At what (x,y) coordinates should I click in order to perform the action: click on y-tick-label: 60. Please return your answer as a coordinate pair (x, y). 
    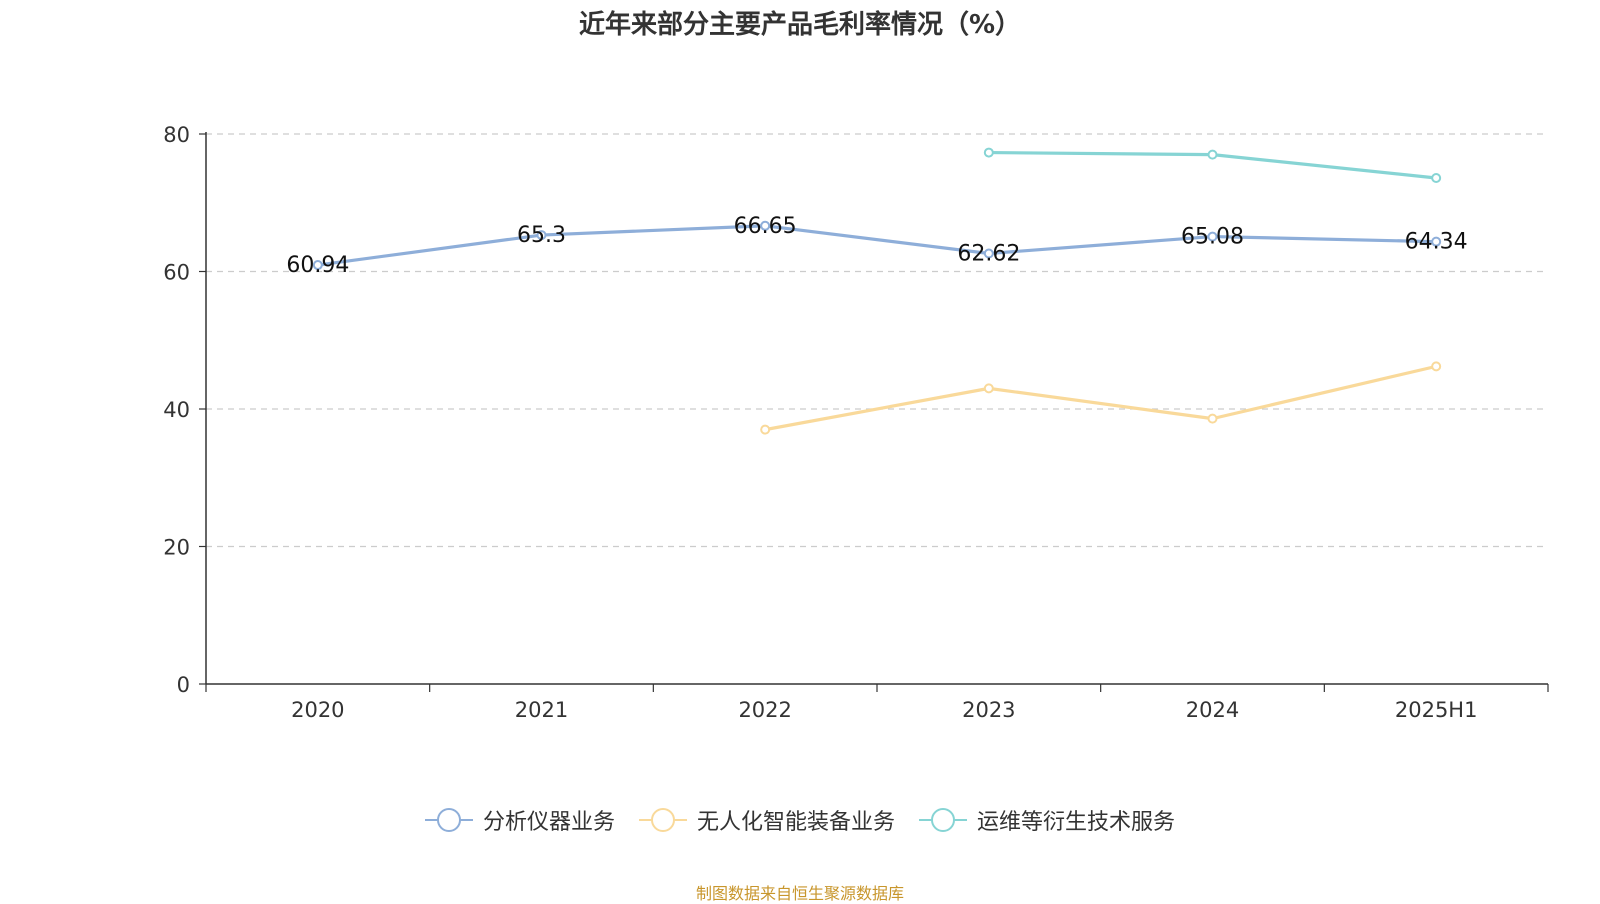
    Looking at the image, I should click on (176, 273).